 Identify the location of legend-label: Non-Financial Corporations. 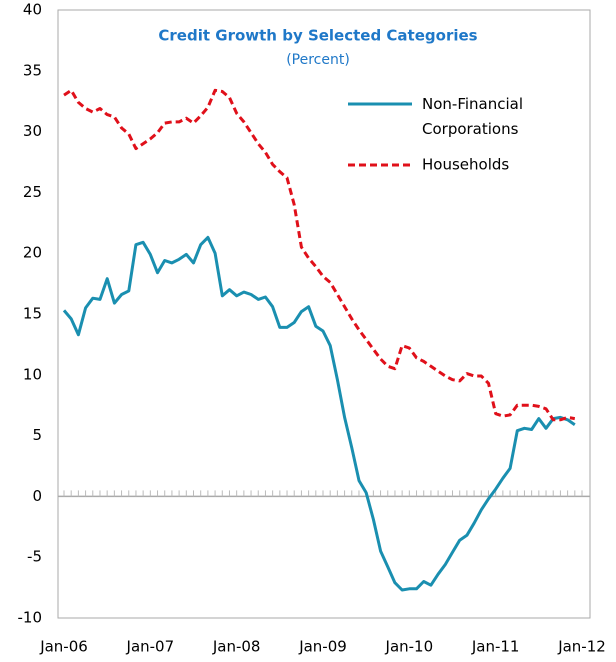
(472, 116).